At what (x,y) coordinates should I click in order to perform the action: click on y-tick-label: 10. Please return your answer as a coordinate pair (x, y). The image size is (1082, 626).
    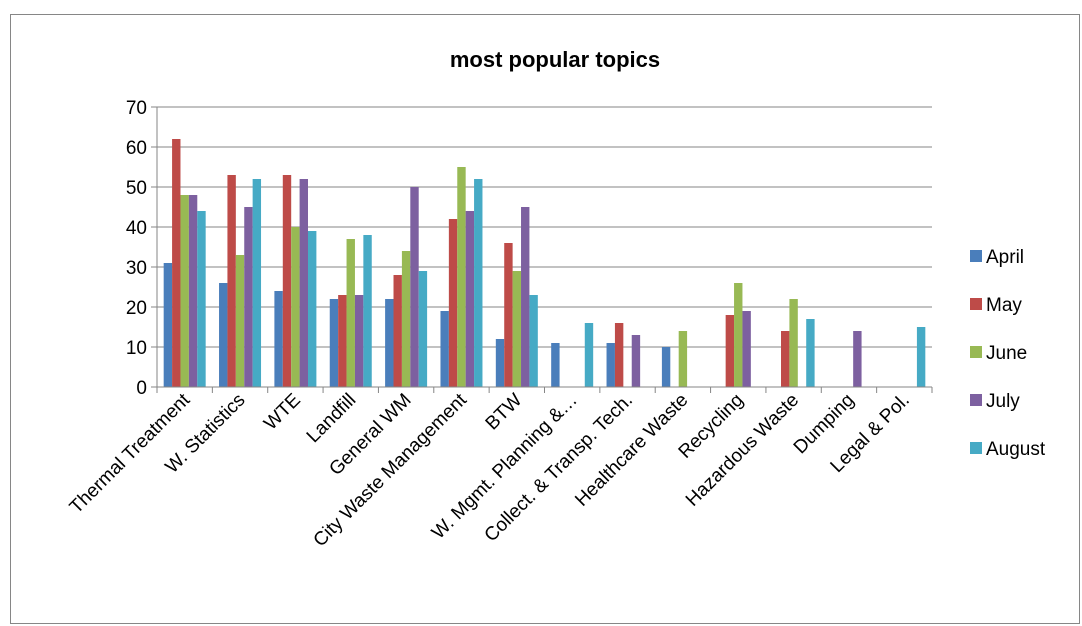
    Looking at the image, I should click on (136, 348).